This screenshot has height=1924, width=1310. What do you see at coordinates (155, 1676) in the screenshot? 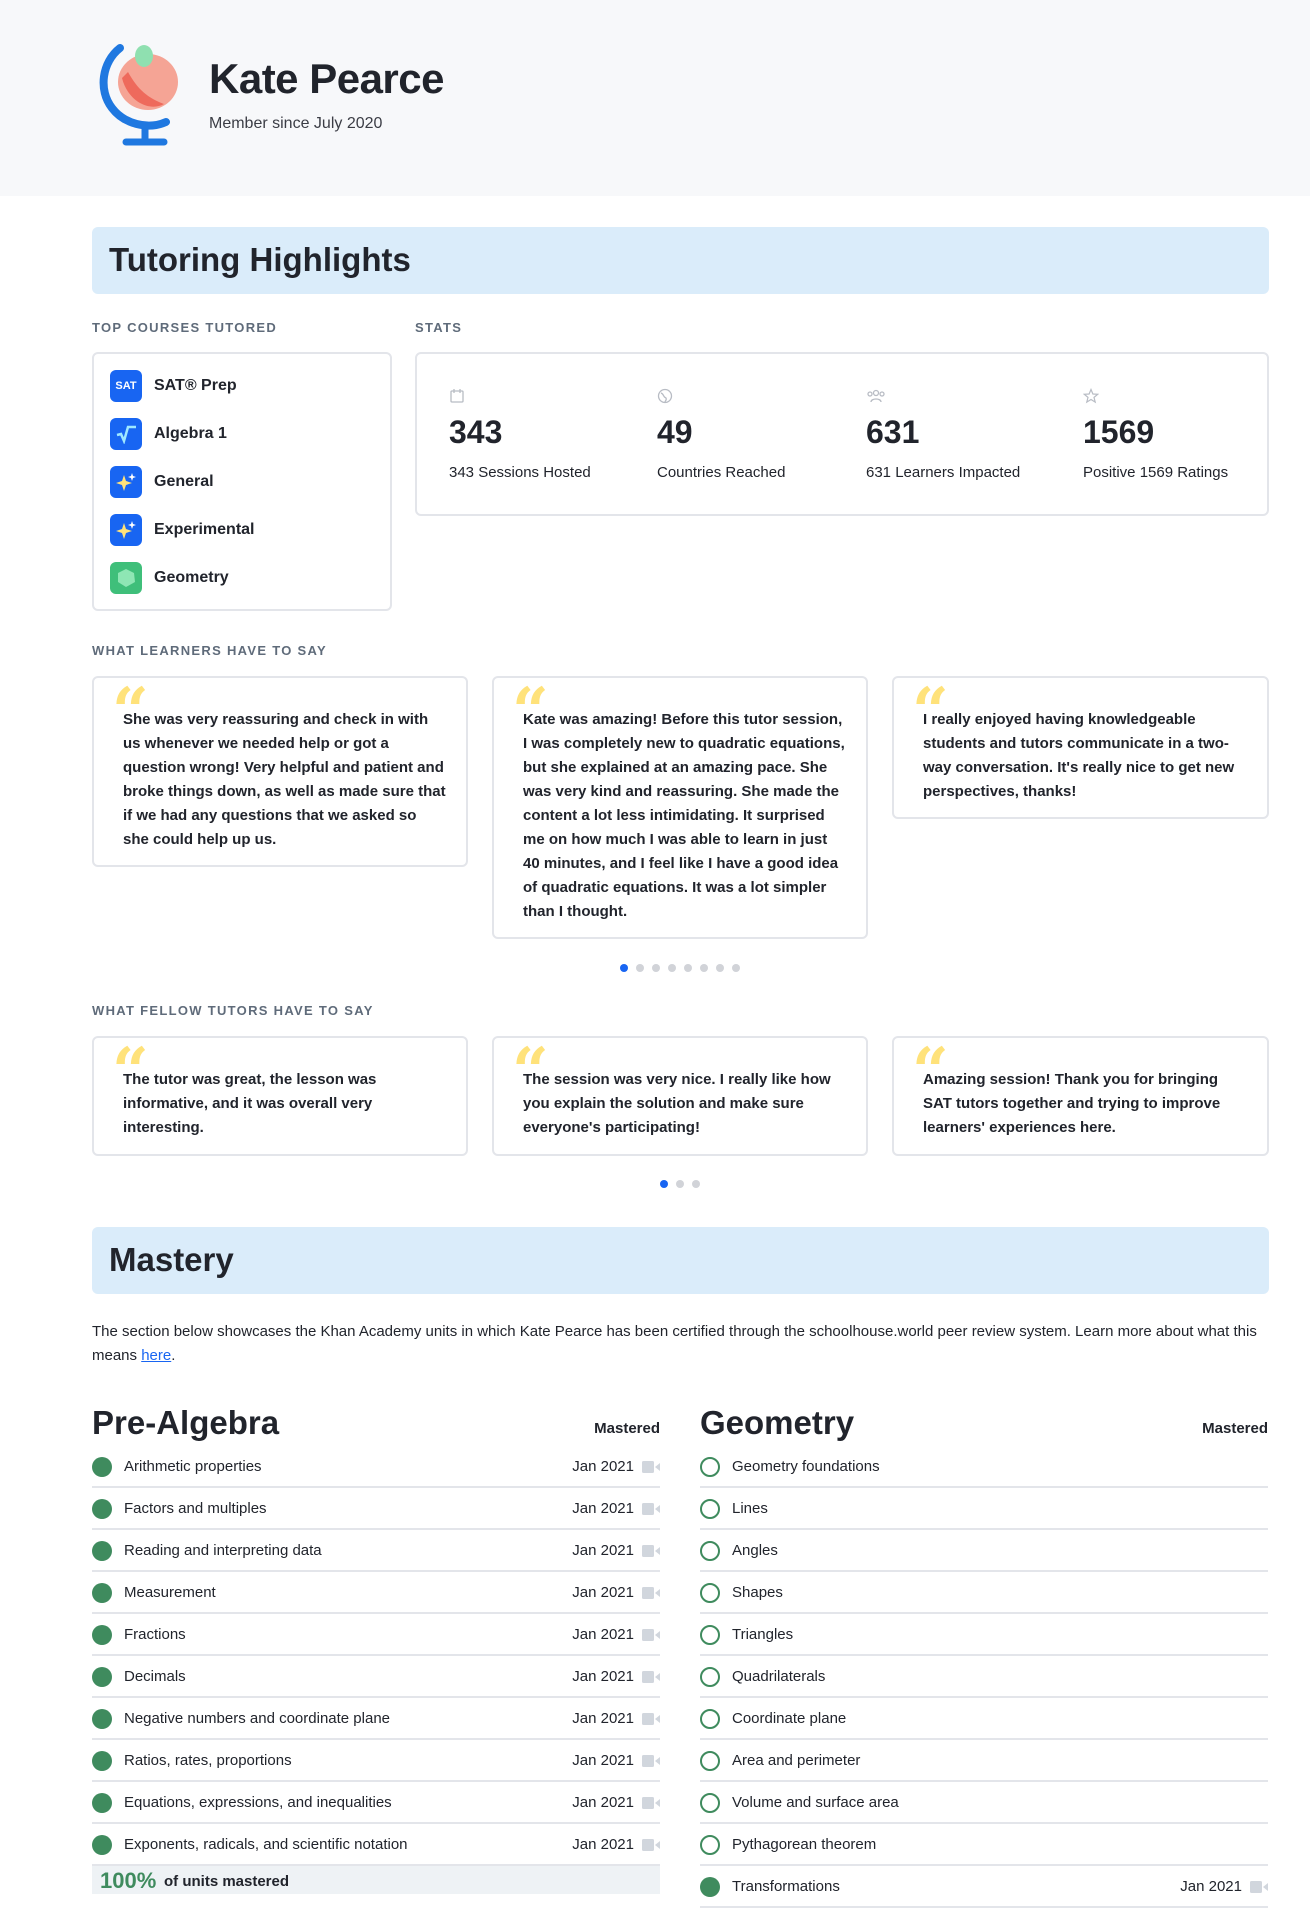
I see `unit-name: Decimals` at bounding box center [155, 1676].